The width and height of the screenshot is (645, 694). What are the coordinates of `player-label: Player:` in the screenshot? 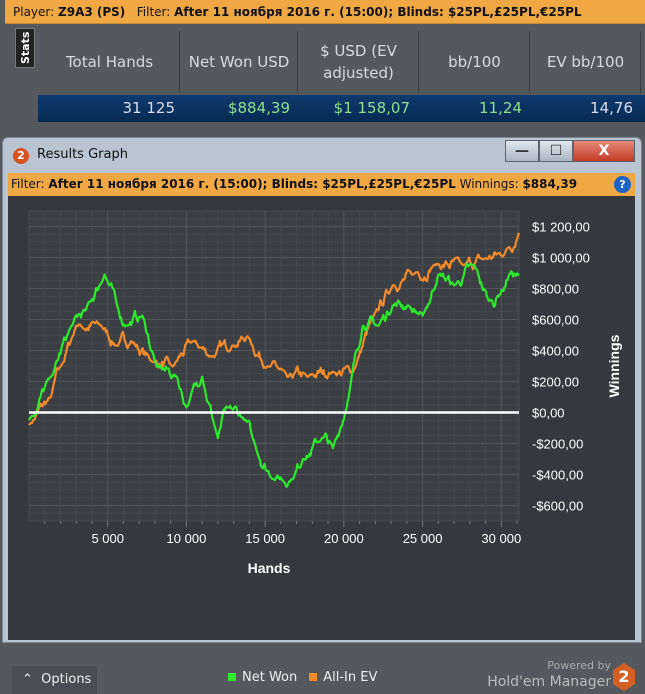 It's located at (34, 12).